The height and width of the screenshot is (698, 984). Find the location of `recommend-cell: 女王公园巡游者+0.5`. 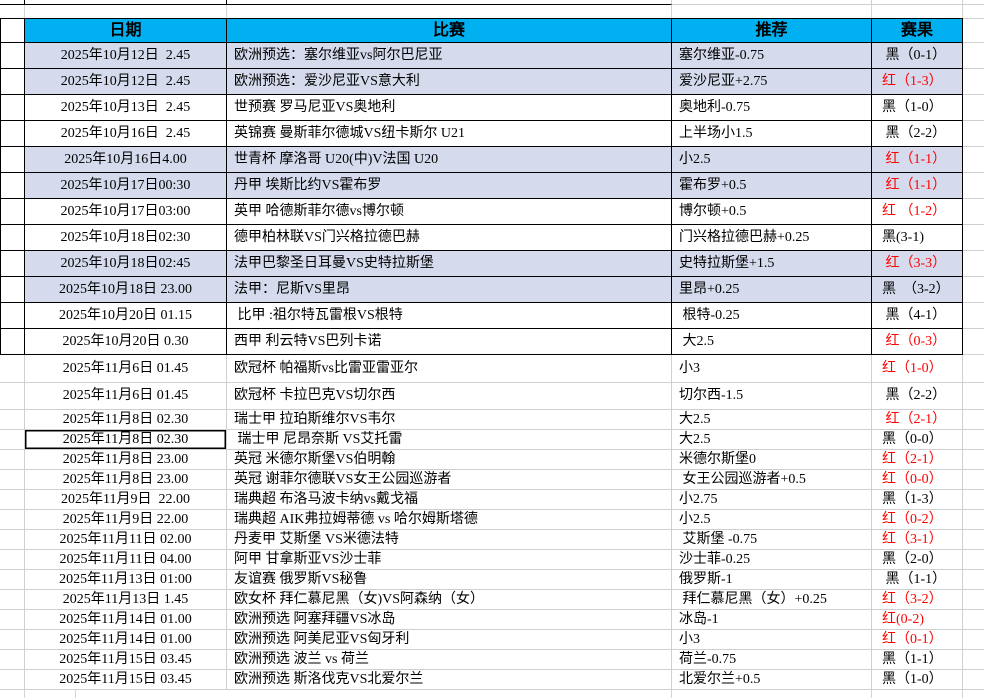

recommend-cell: 女王公园巡游者+0.5 is located at coordinates (772, 480).